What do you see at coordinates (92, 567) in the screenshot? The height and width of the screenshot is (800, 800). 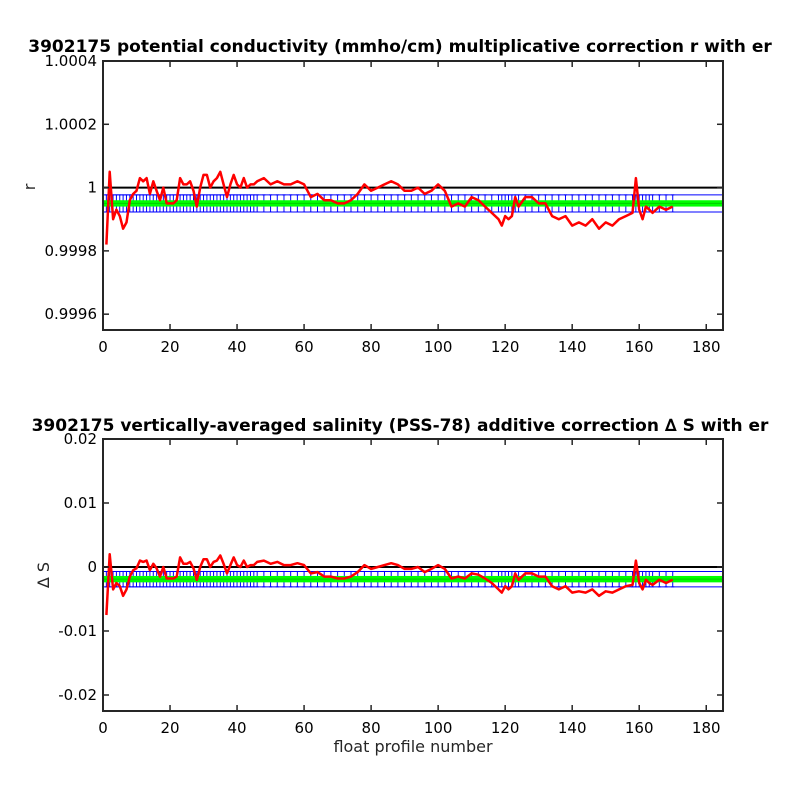 I see `salinity-y-tick-label: 0` at bounding box center [92, 567].